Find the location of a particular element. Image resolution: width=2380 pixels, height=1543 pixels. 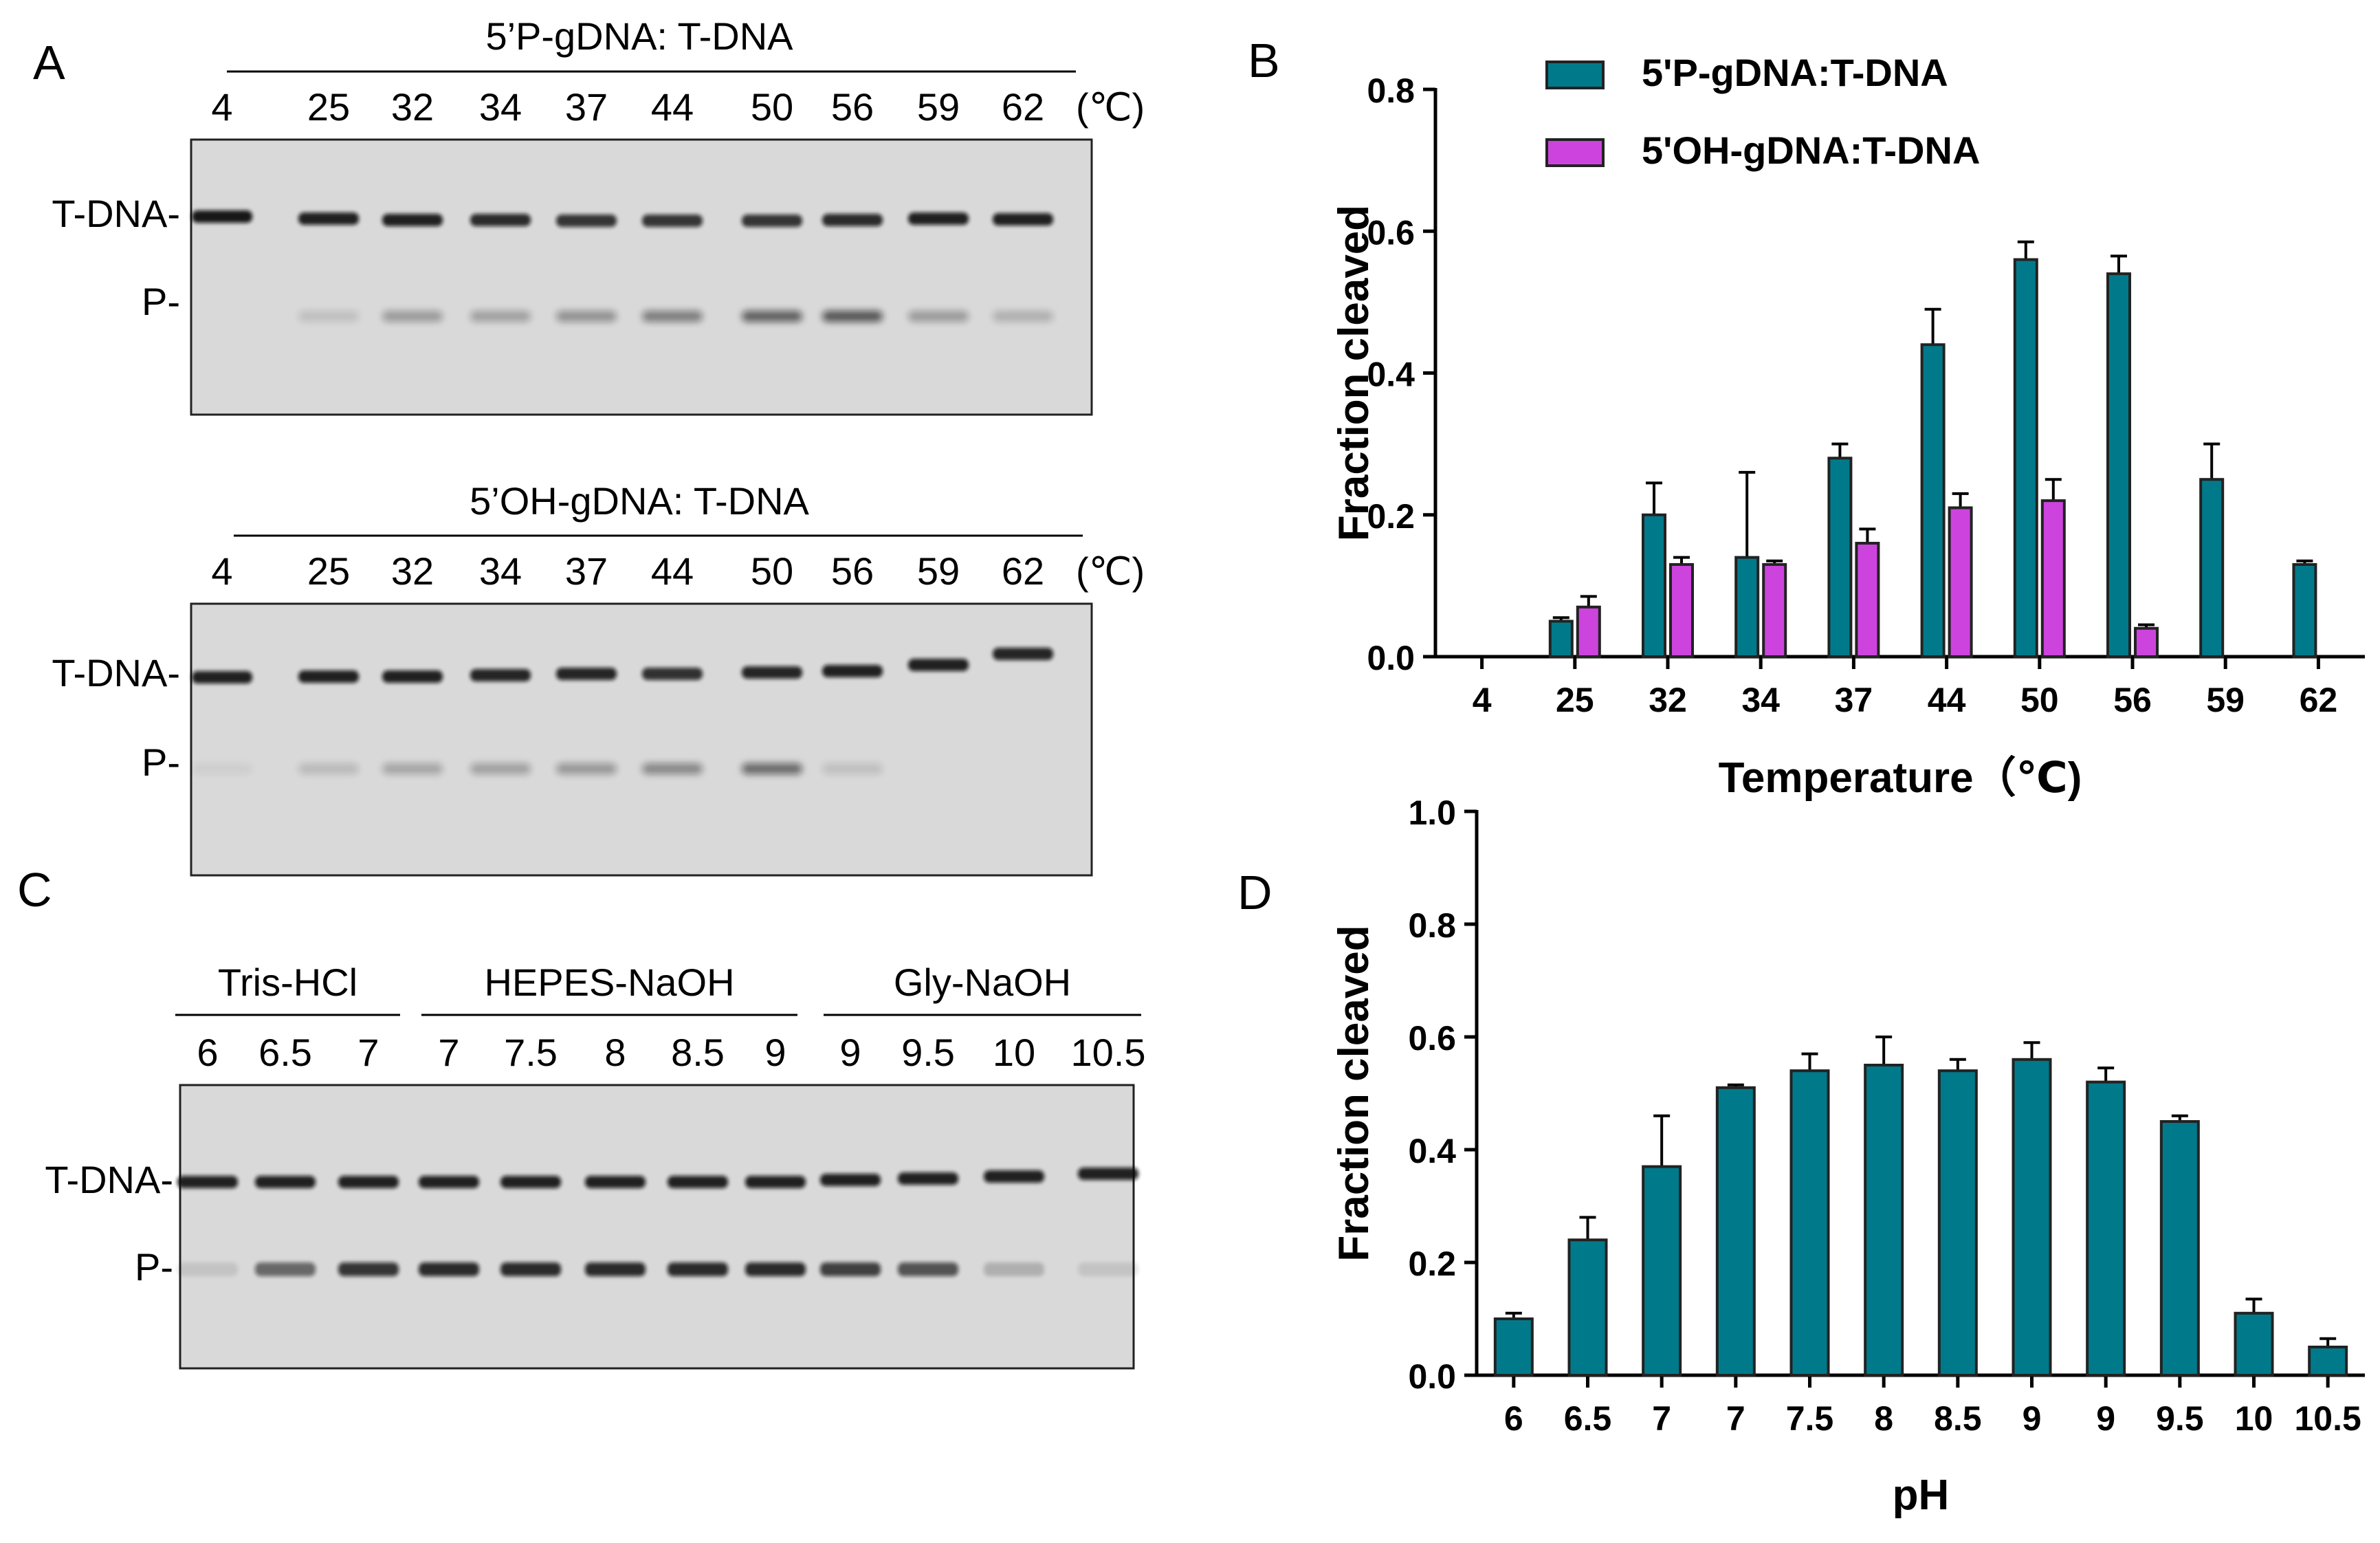

x-tick-label: 56 is located at coordinates (2132, 700).